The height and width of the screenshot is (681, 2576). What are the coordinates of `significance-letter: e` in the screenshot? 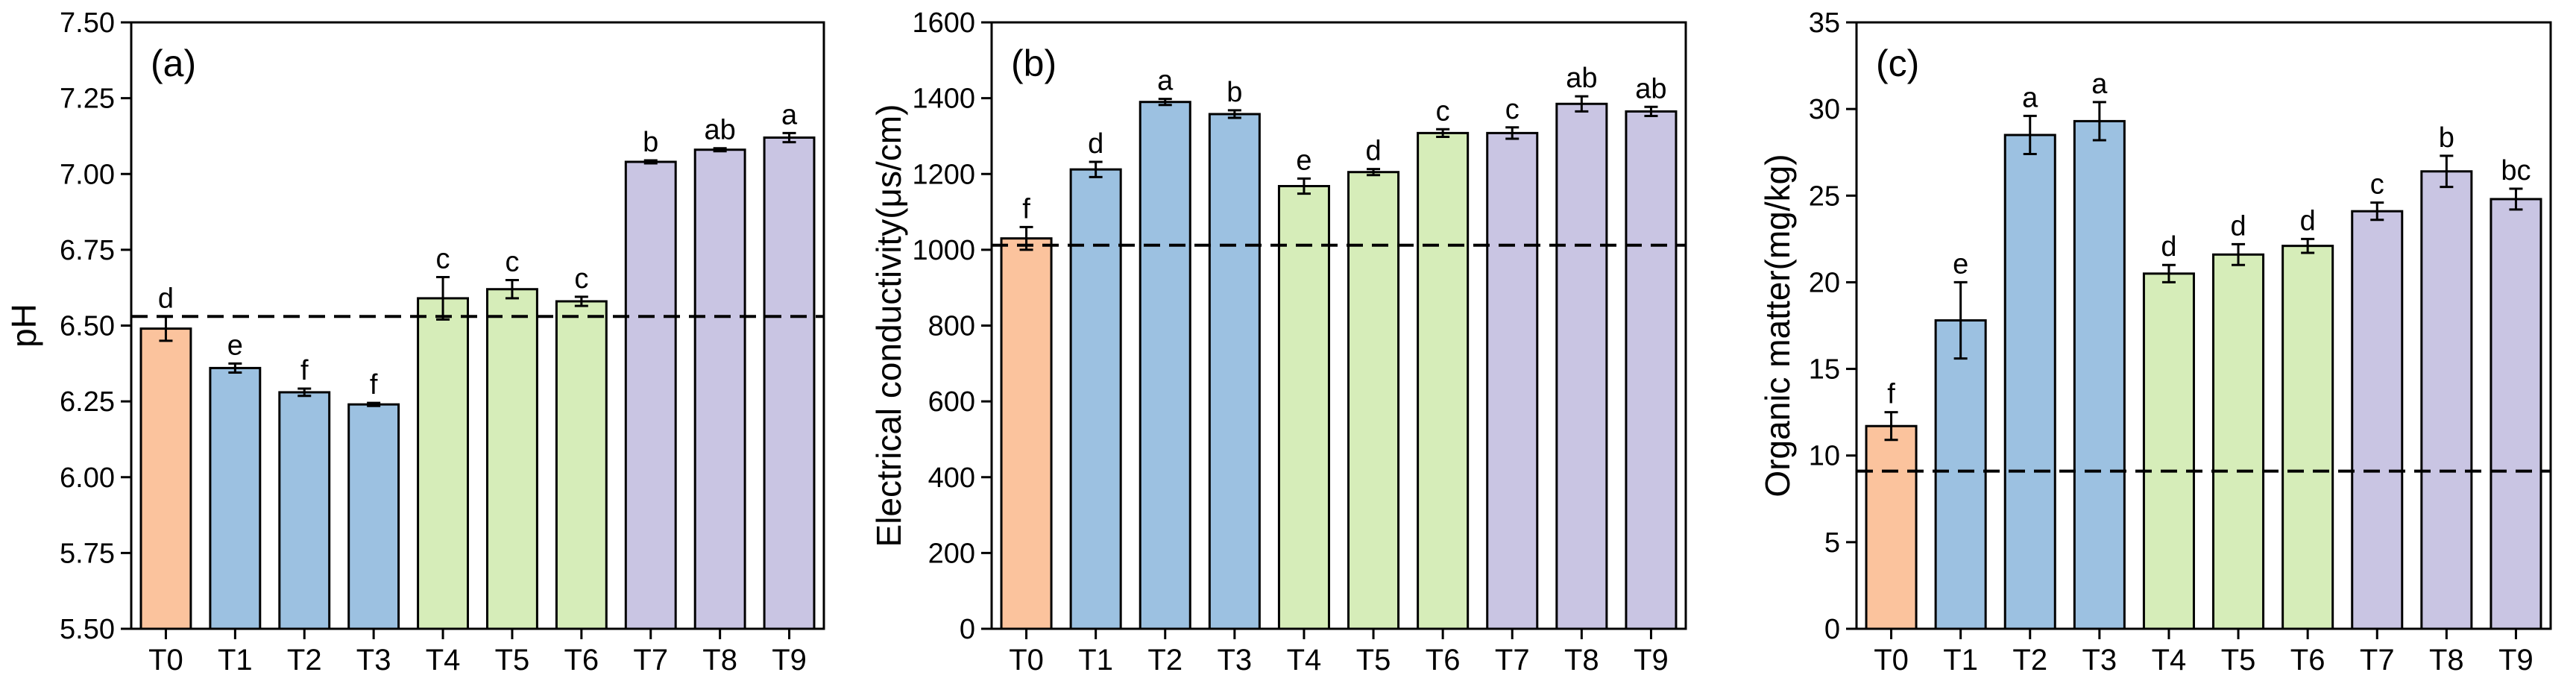 It's located at (1303, 160).